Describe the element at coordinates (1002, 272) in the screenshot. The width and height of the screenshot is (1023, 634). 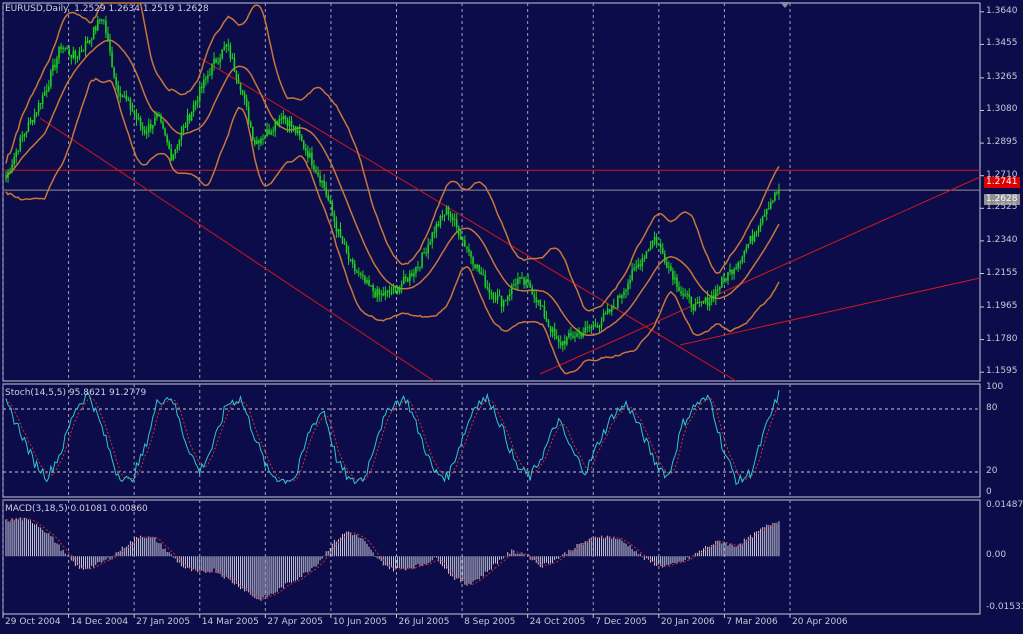
I see `price-axis-label: 1.2155` at that location.